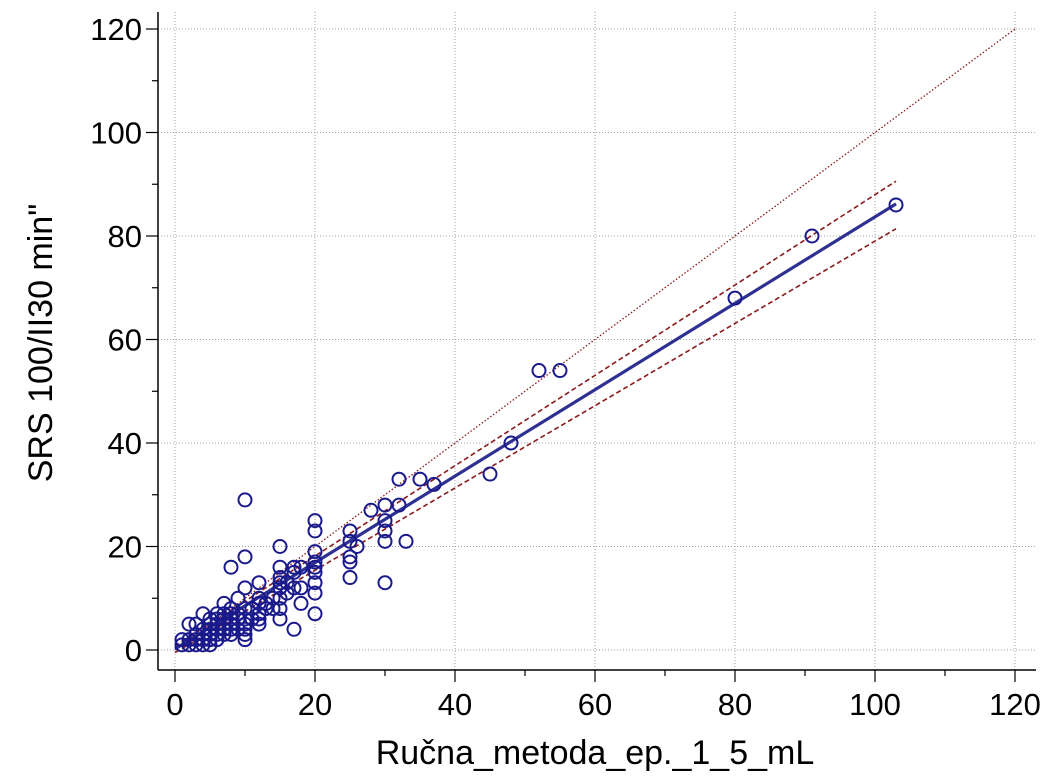 This screenshot has width=1054, height=777. What do you see at coordinates (455, 704) in the screenshot?
I see `x-tick-label: 40` at bounding box center [455, 704].